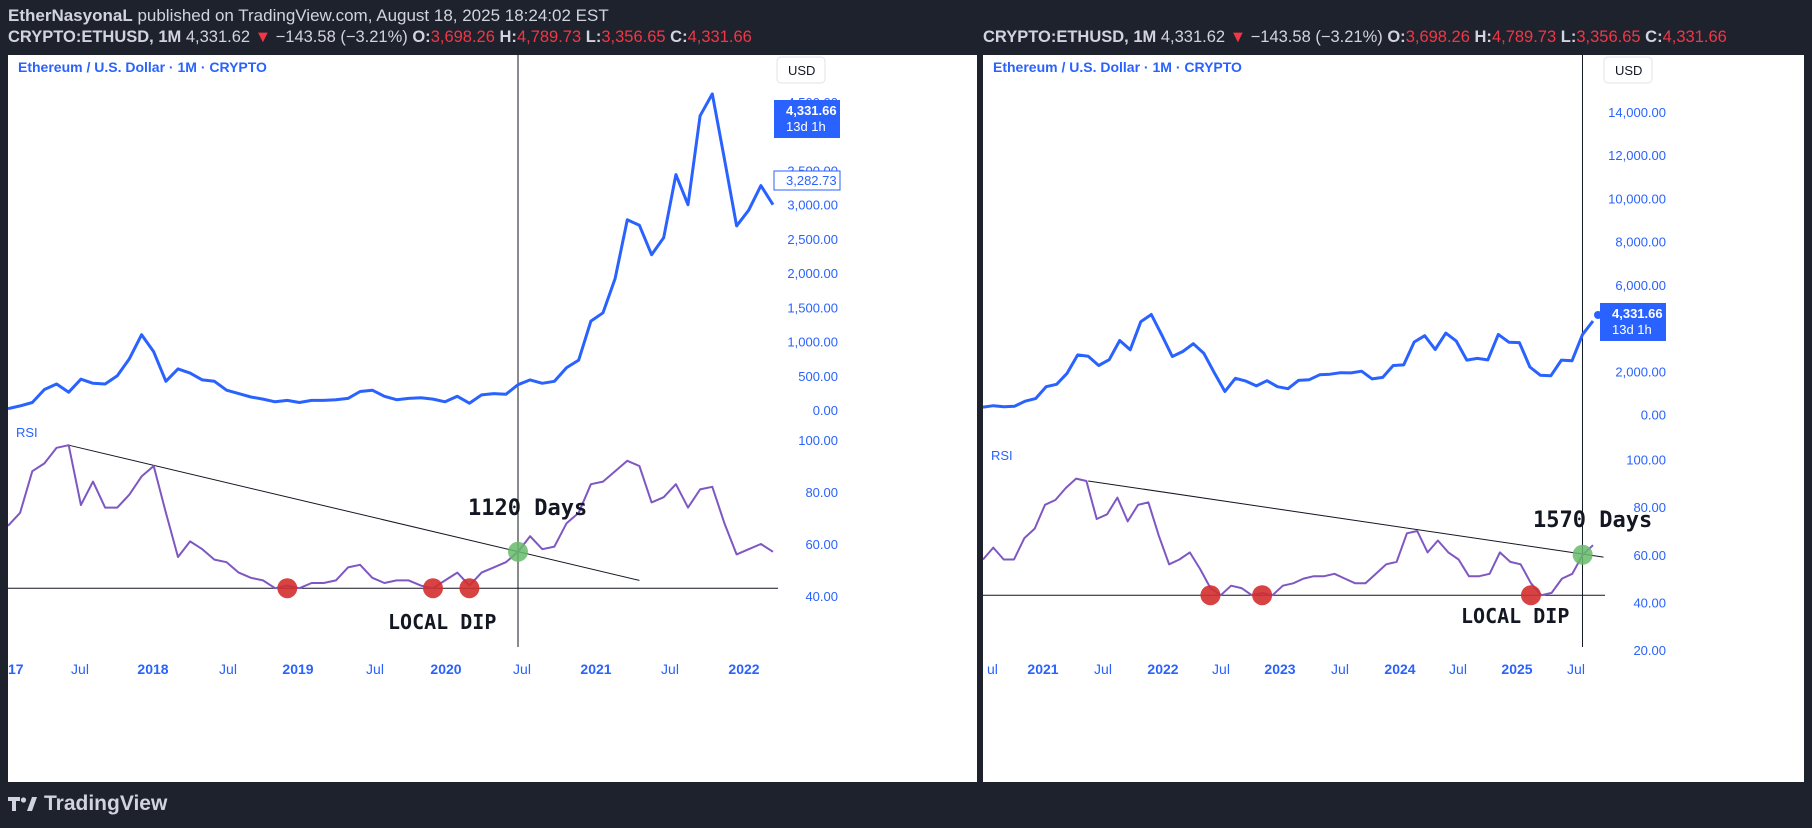 This screenshot has width=1812, height=828. What do you see at coordinates (811, 180) in the screenshot?
I see `secondary-price-value: 3,282.73` at bounding box center [811, 180].